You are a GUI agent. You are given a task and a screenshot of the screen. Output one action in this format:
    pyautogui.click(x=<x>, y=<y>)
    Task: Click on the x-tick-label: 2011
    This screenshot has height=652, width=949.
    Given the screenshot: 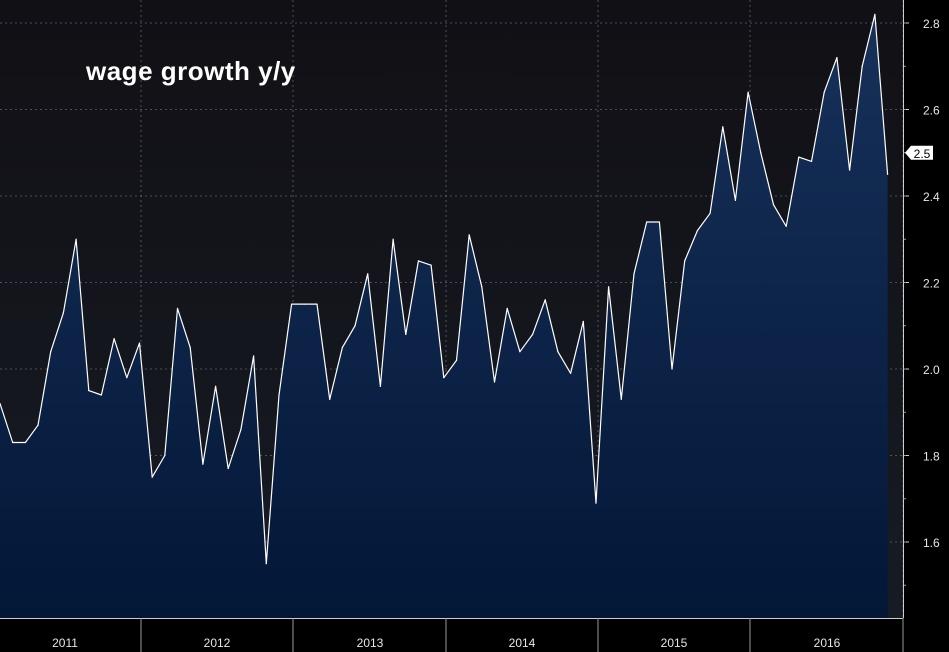 What is the action you would take?
    pyautogui.click(x=65, y=643)
    